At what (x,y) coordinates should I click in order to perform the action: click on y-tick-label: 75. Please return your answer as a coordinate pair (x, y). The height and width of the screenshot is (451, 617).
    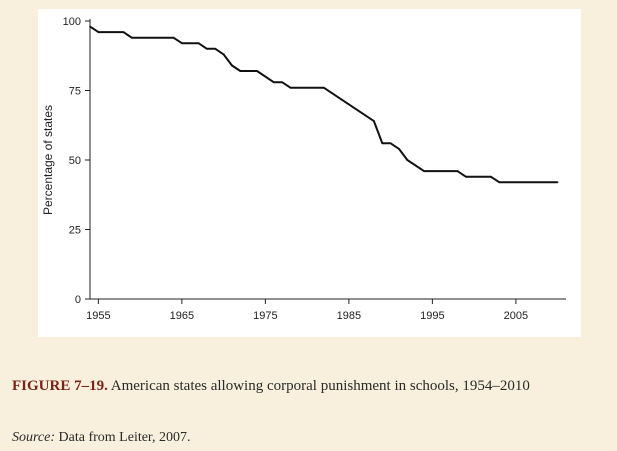
    Looking at the image, I should click on (75, 92).